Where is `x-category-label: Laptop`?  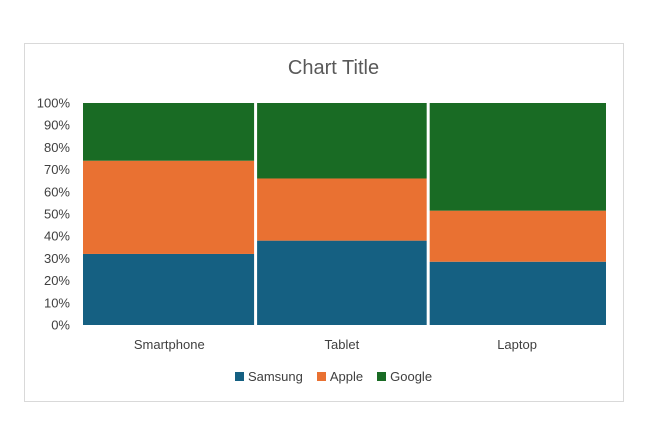 x-category-label: Laptop is located at coordinates (517, 344).